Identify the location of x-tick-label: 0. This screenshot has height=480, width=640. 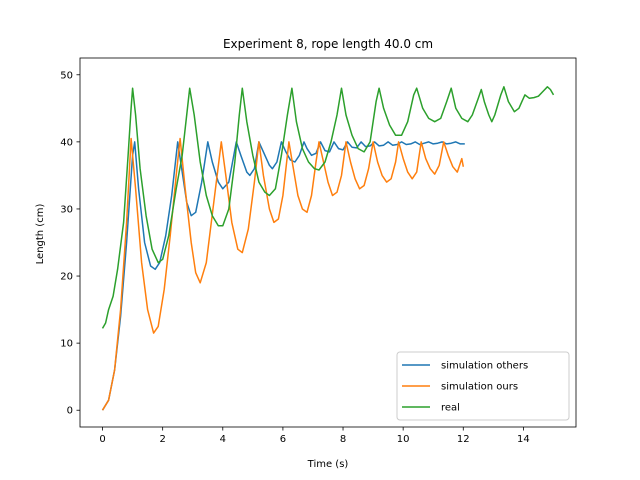
(102, 439).